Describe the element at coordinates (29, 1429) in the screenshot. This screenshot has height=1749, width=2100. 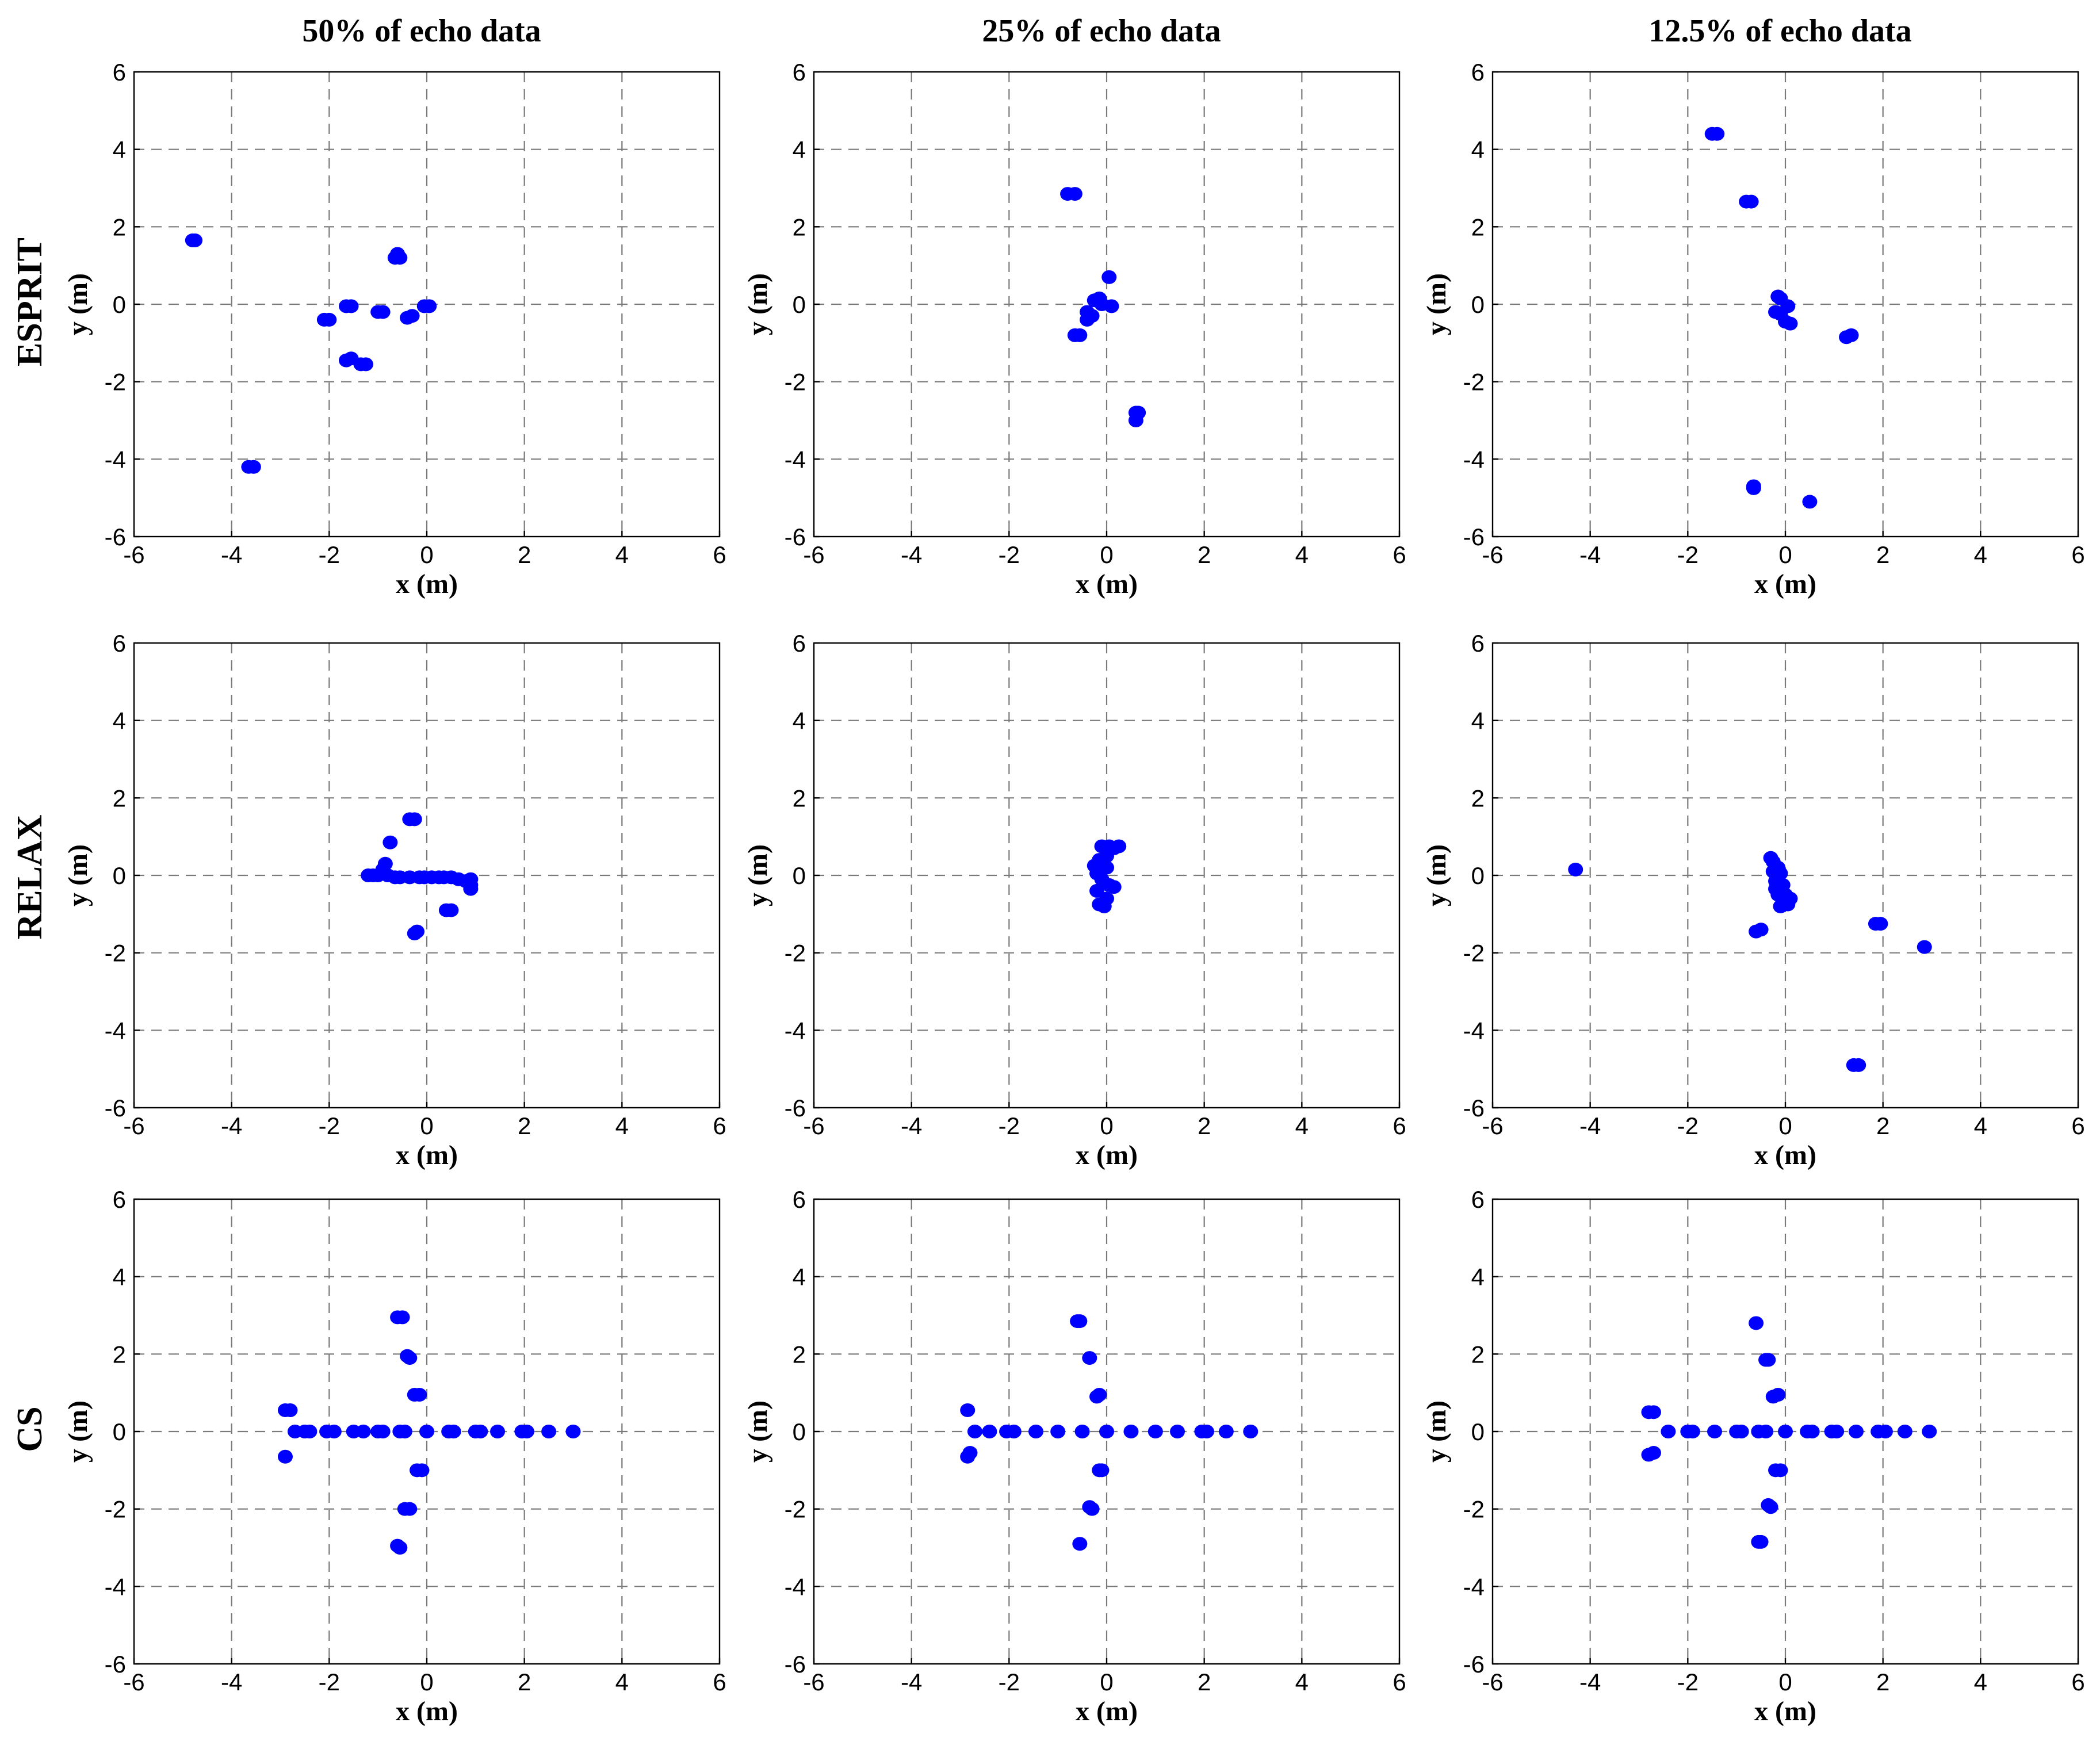
I see `row-label-cs: CS` at that location.